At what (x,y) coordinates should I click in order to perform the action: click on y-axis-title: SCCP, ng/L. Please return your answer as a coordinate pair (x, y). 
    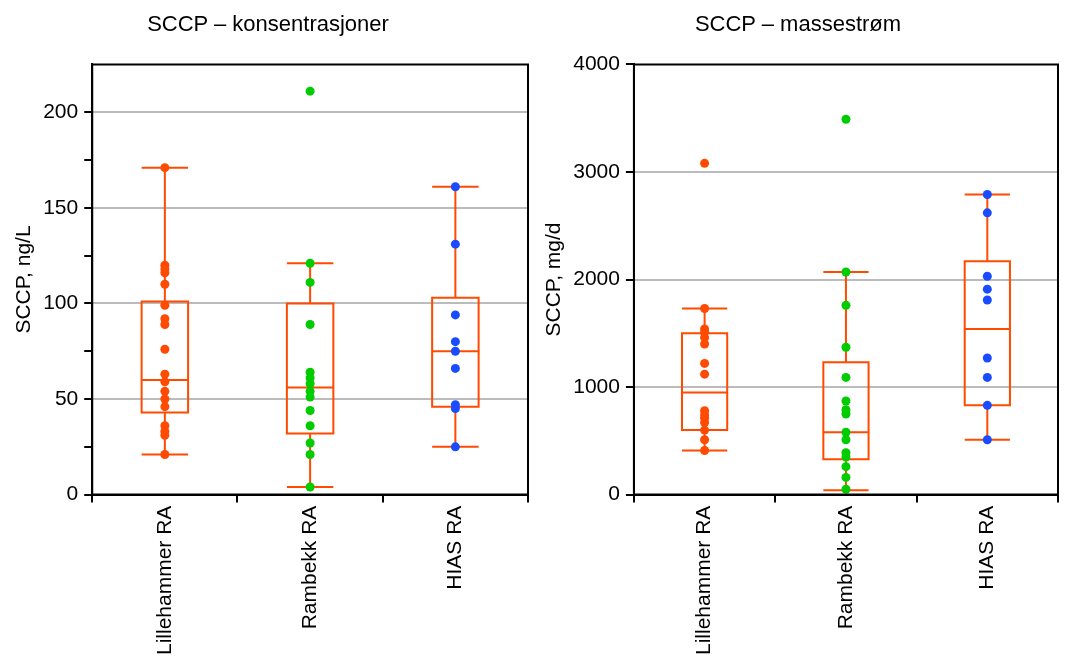
    Looking at the image, I should click on (23, 279).